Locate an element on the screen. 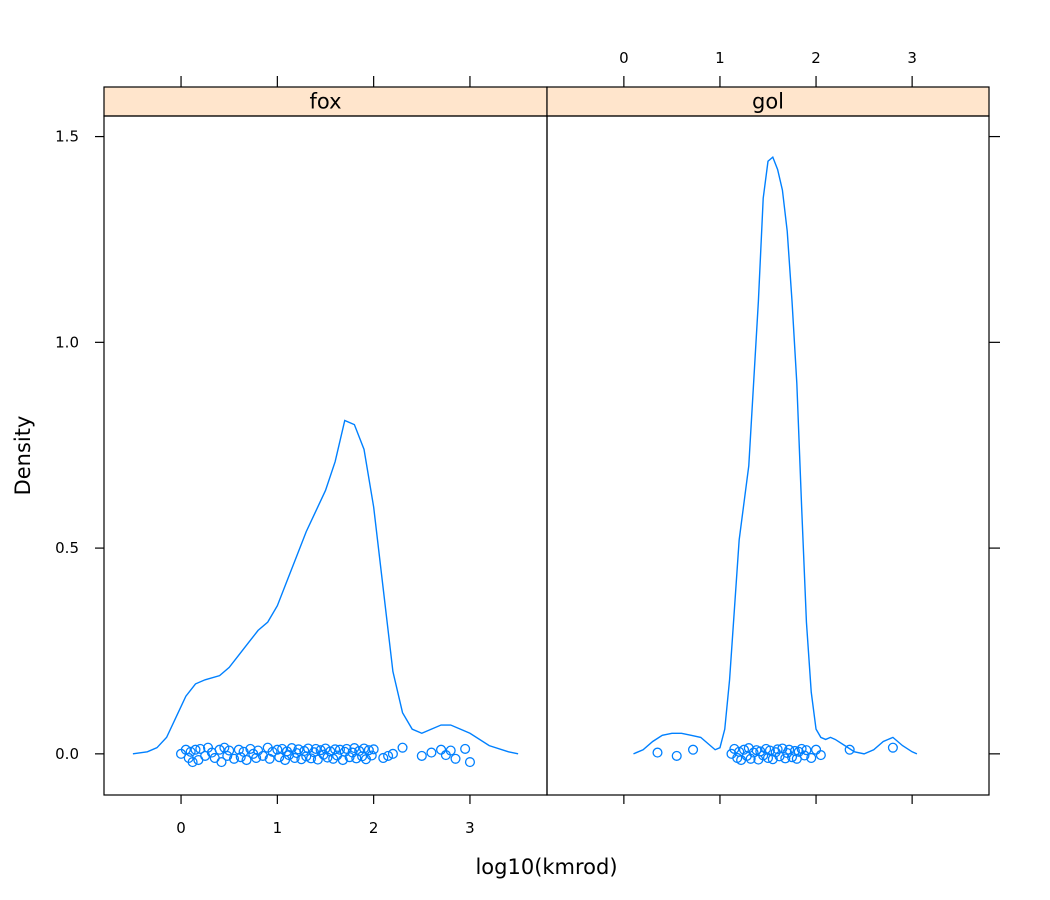 This screenshot has width=1050, height=900. strip-gol is located at coordinates (768, 101).